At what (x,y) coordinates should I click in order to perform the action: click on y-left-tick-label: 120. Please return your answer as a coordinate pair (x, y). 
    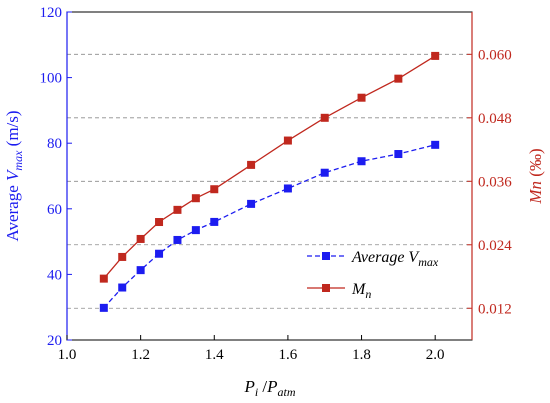
    Looking at the image, I should click on (51, 13).